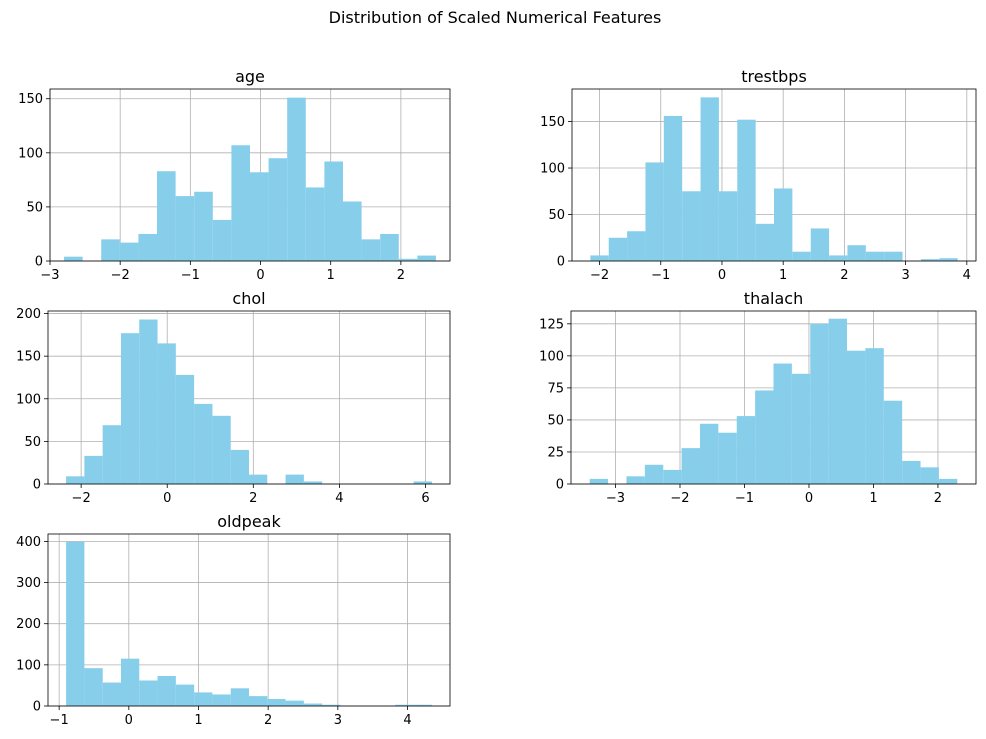 The width and height of the screenshot is (986, 739). I want to click on panel-chol: −2 0 2 4 6 0 50 100 150 200 chol, so click(233, 397).